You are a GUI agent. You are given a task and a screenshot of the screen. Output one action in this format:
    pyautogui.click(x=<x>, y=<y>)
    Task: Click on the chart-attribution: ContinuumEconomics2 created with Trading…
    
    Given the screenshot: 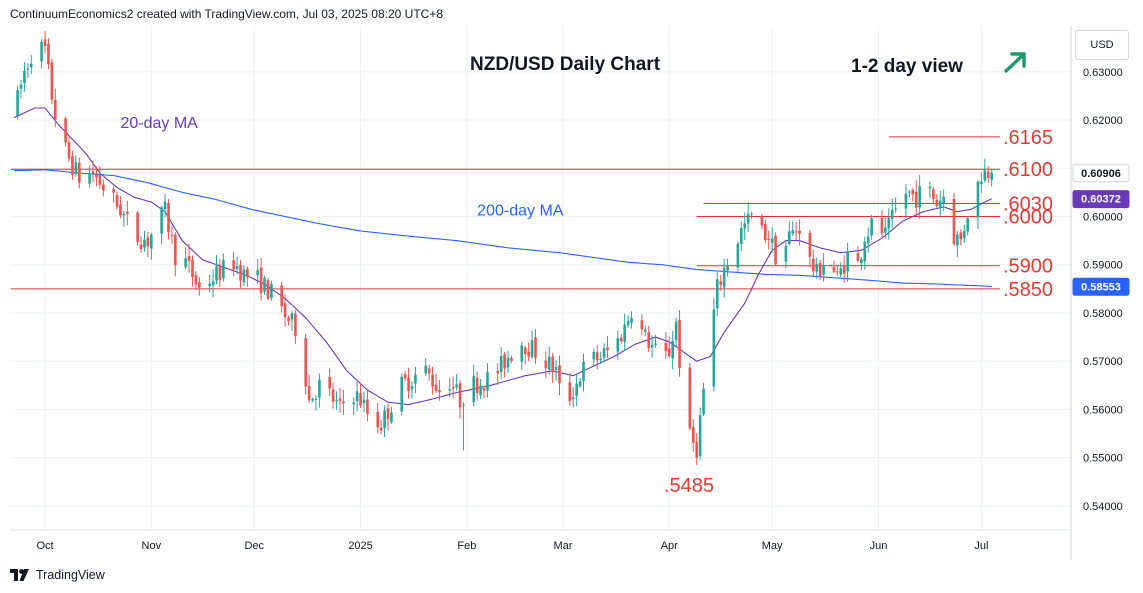 What is the action you would take?
    pyautogui.click(x=227, y=14)
    